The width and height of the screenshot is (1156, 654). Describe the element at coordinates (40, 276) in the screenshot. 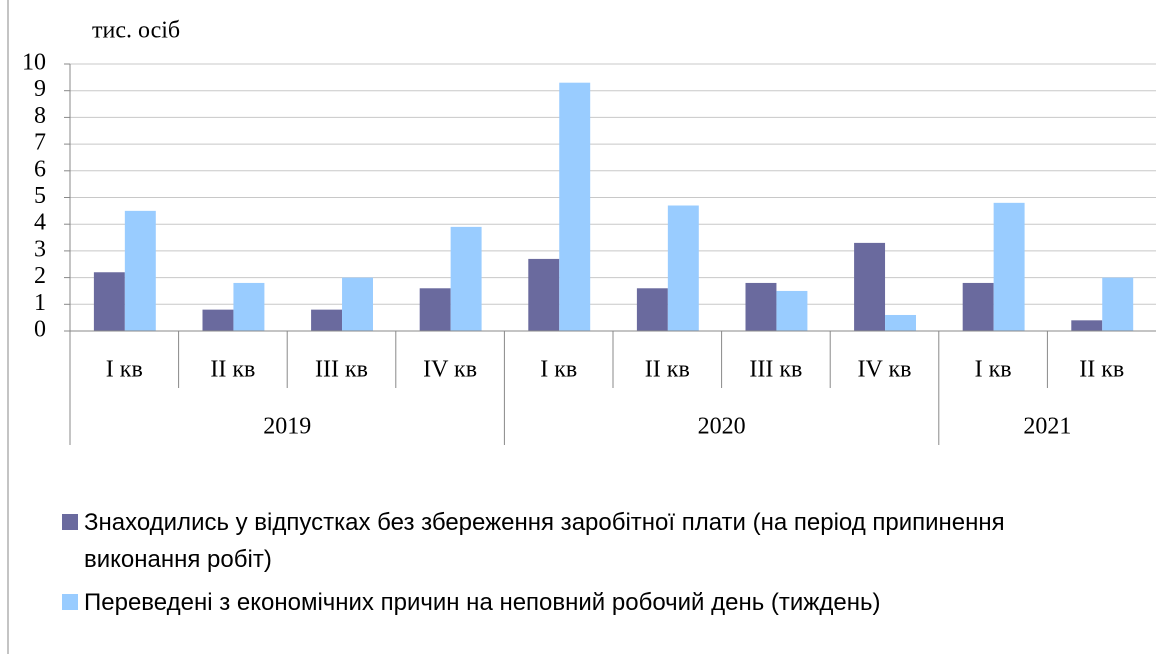

I see `y-tick-label: 2` at that location.